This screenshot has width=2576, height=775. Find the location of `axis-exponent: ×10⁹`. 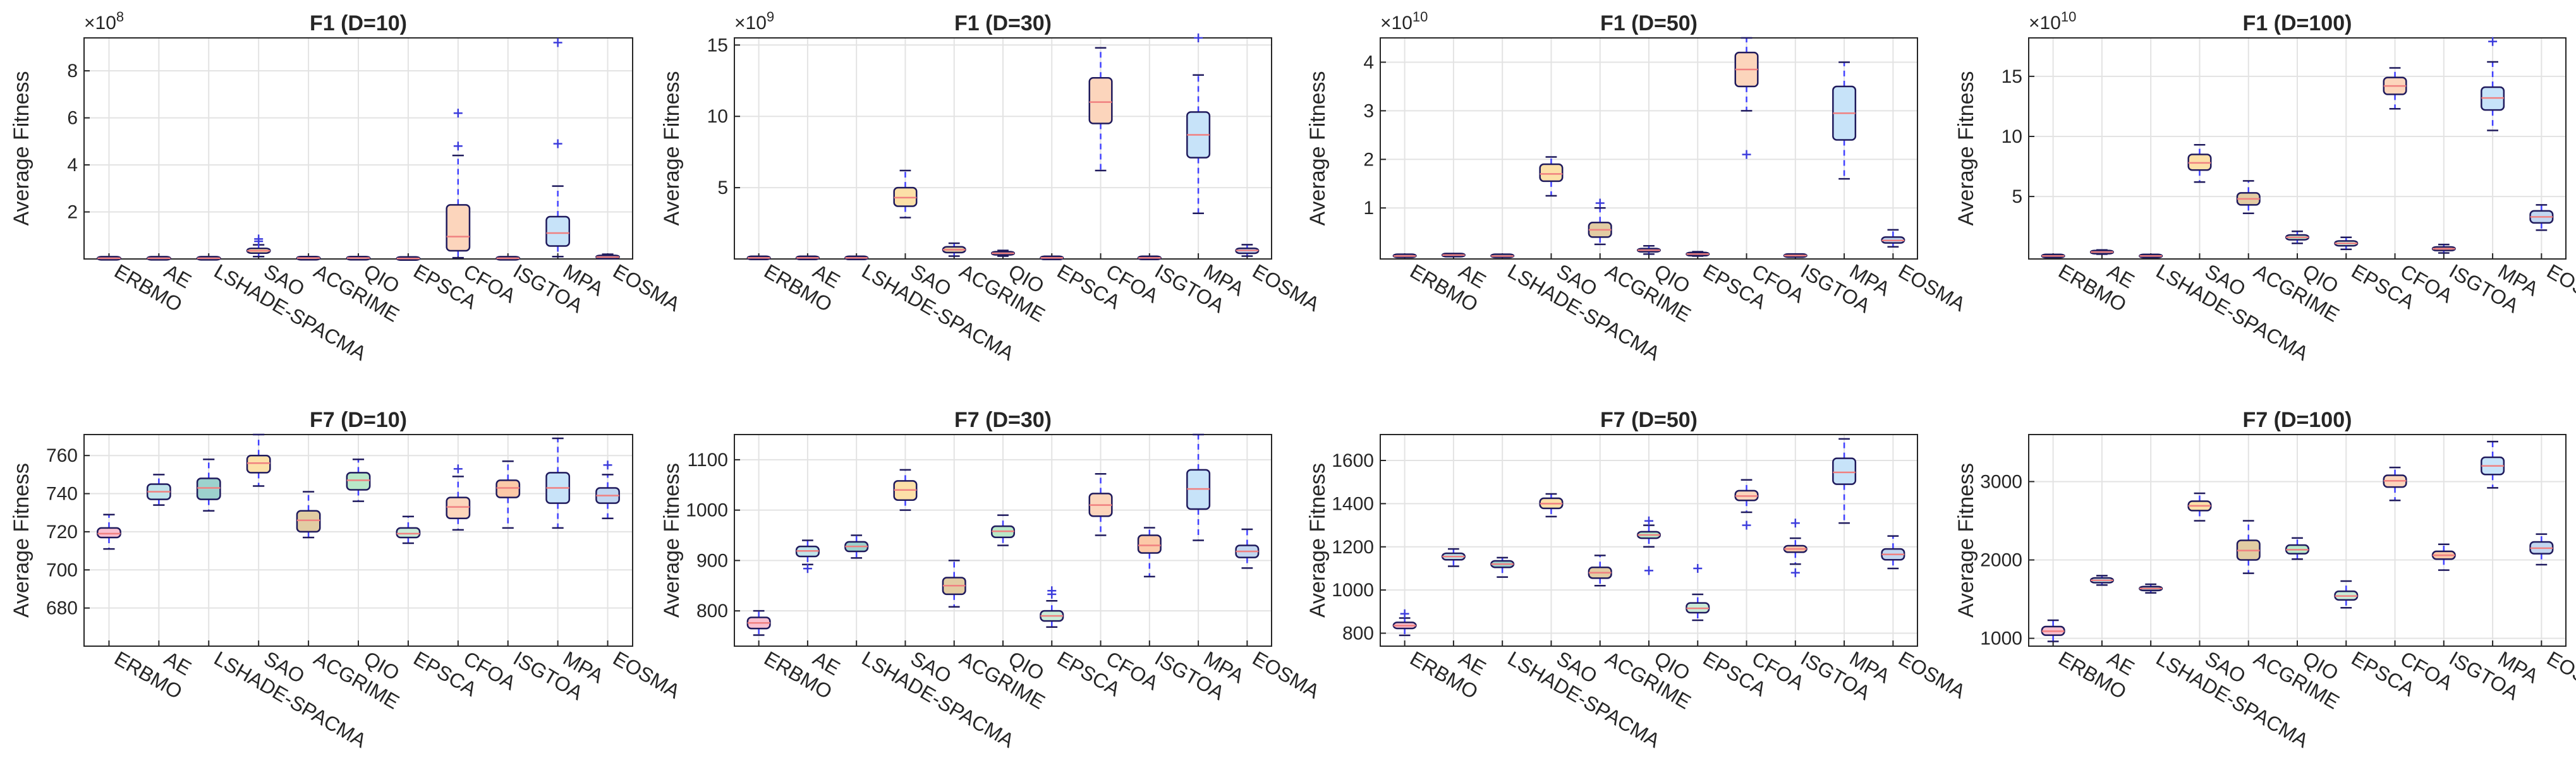

axis-exponent: ×10⁹ is located at coordinates (754, 21).